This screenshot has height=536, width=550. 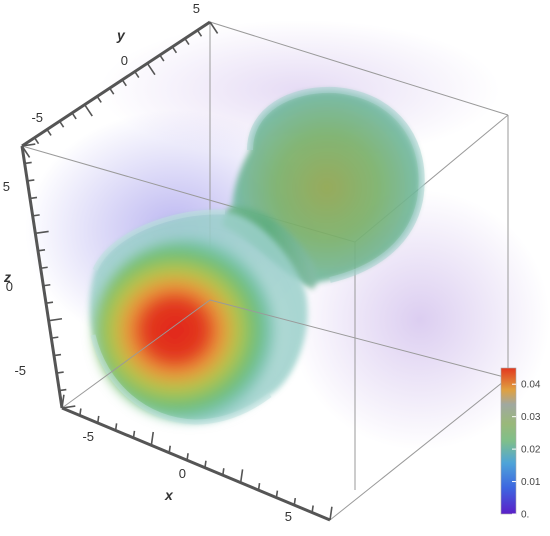 What do you see at coordinates (42, 277) in the screenshot?
I see `z-axis-line` at bounding box center [42, 277].